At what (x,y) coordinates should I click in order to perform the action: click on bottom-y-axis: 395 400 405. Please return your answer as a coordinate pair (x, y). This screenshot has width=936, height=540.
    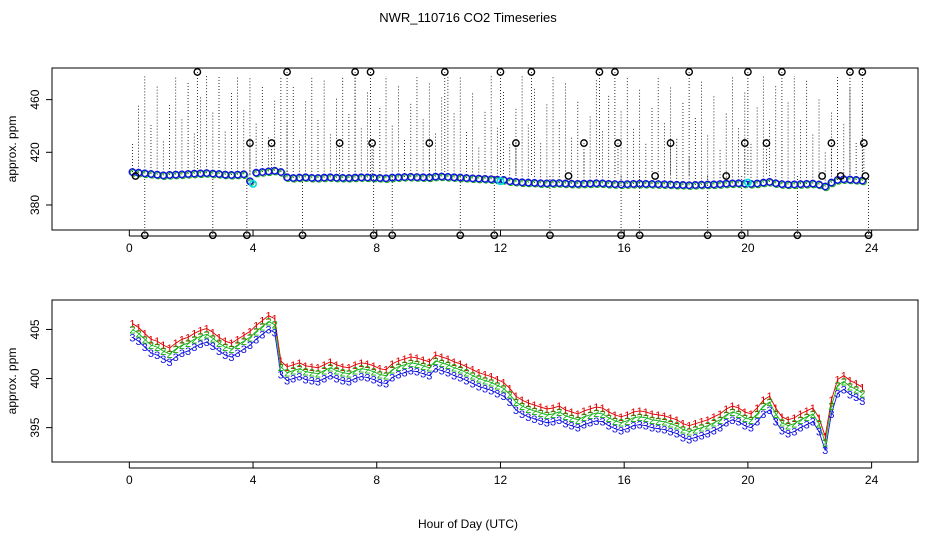
    Looking at the image, I should click on (40, 378).